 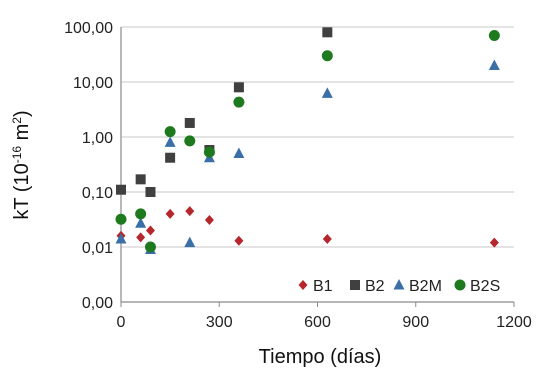 I want to click on y-tick-label: 0,01, so click(x=97, y=248).